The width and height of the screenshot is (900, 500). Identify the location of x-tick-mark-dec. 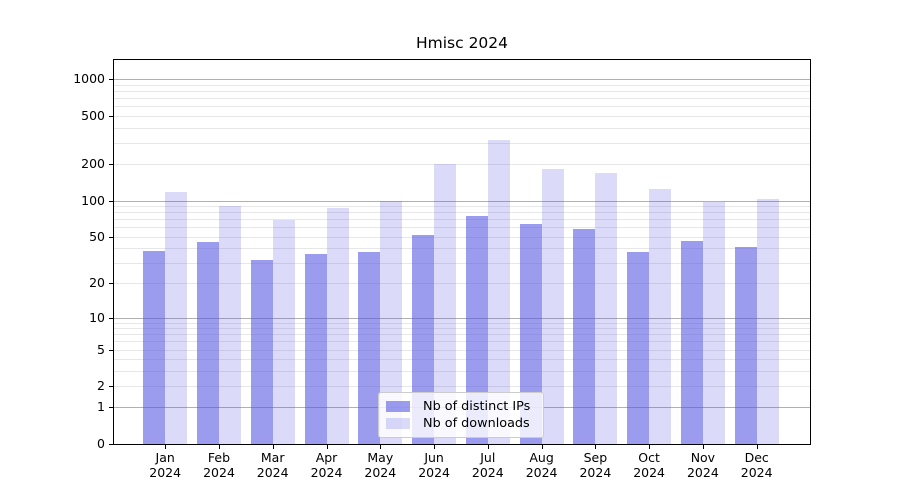
(757, 447).